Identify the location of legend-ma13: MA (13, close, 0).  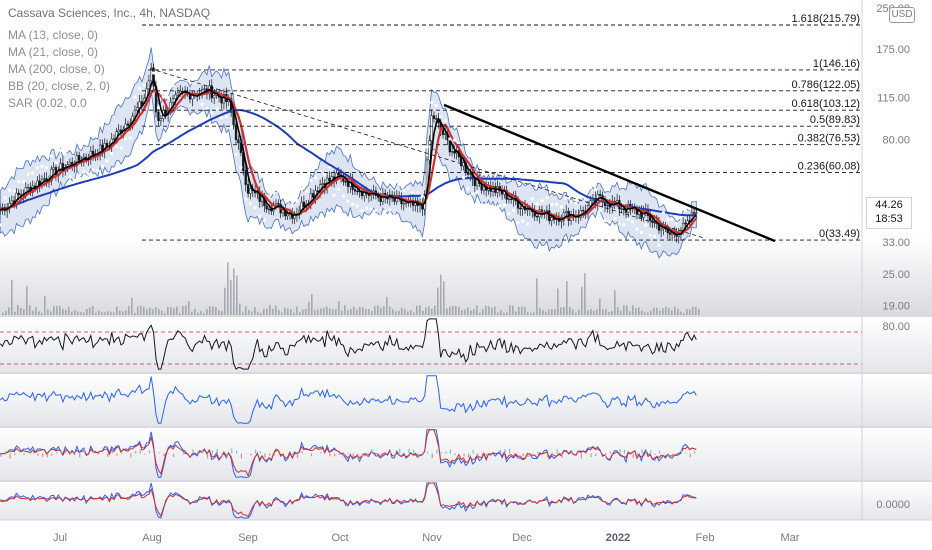
(53, 35).